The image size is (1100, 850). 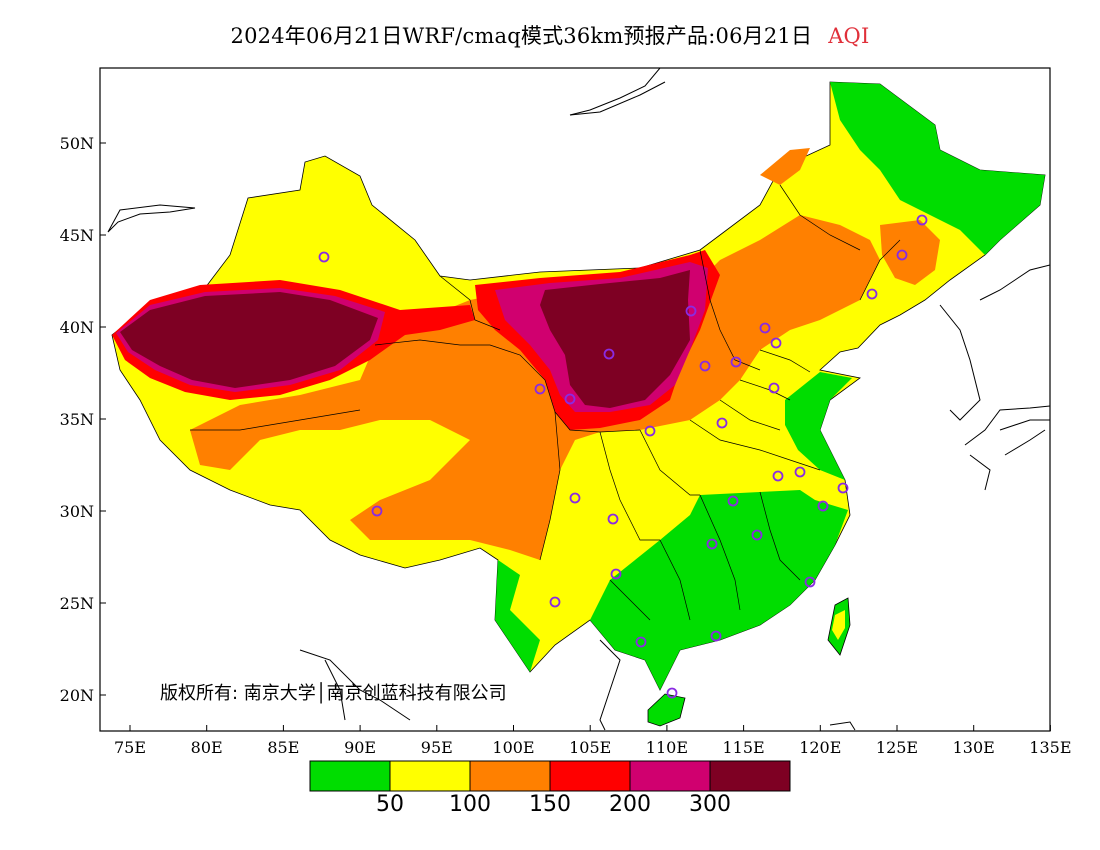 I want to click on good-aqi-northeast, so click(x=937, y=168).